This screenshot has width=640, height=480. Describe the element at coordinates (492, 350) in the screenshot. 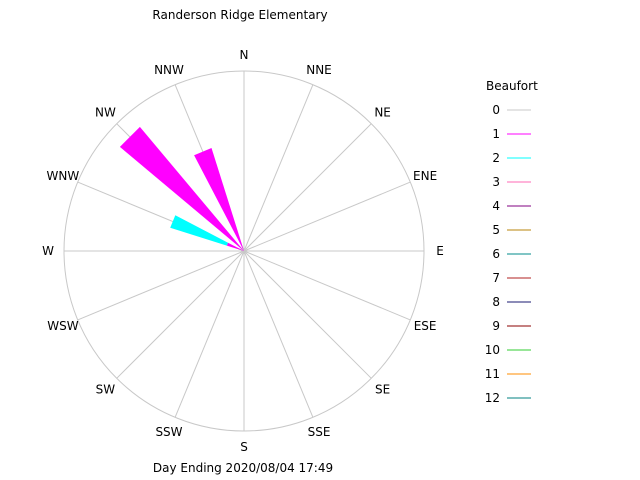

I see `legend-label-10: 10` at that location.